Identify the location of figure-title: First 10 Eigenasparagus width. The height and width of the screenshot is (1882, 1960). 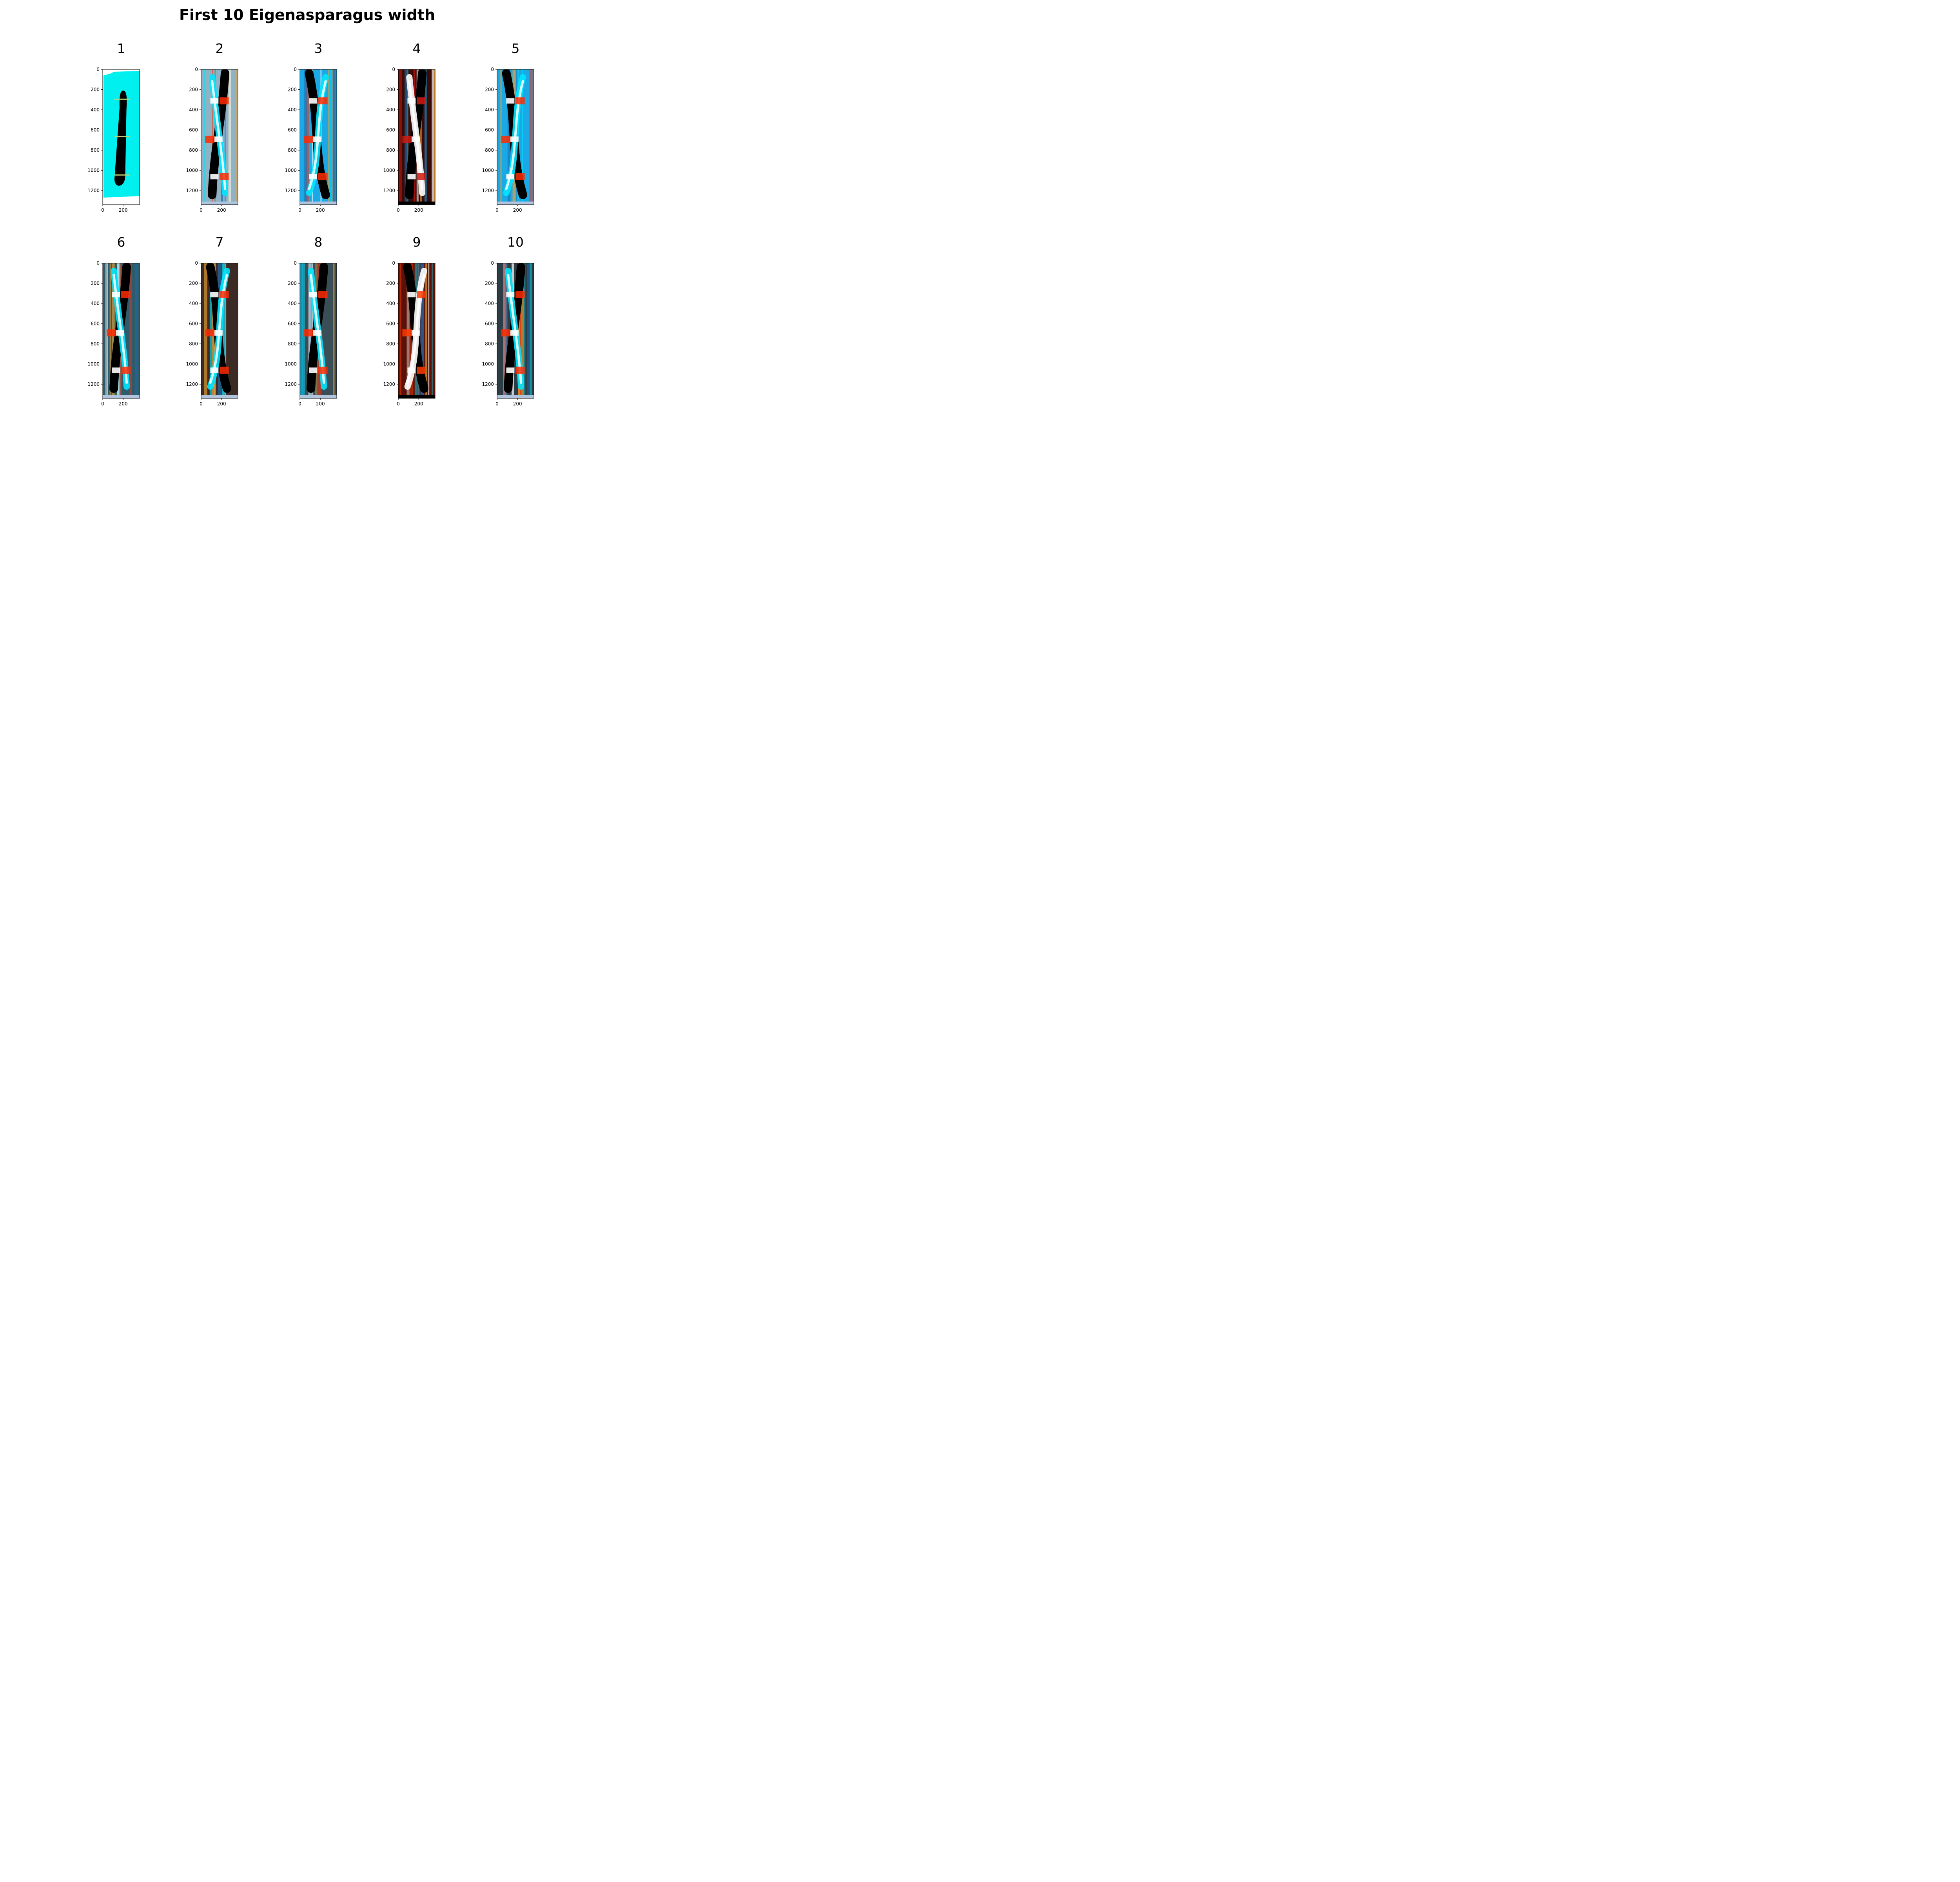
(307, 15).